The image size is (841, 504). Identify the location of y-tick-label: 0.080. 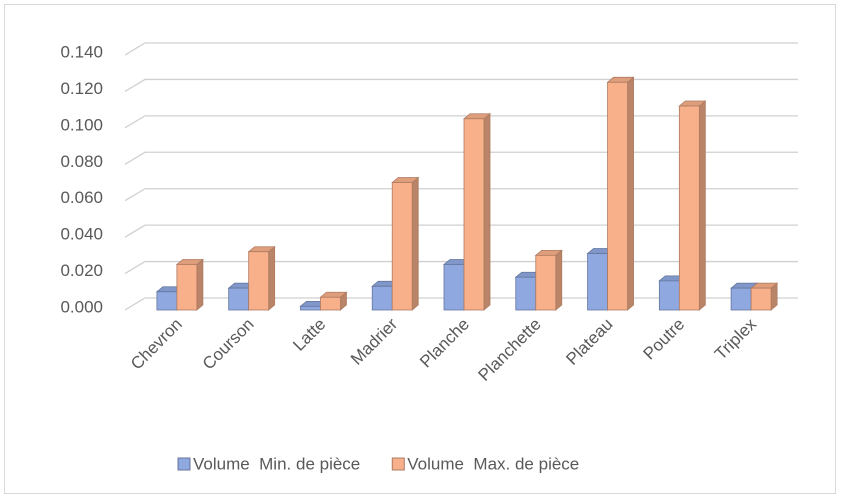
(81, 161).